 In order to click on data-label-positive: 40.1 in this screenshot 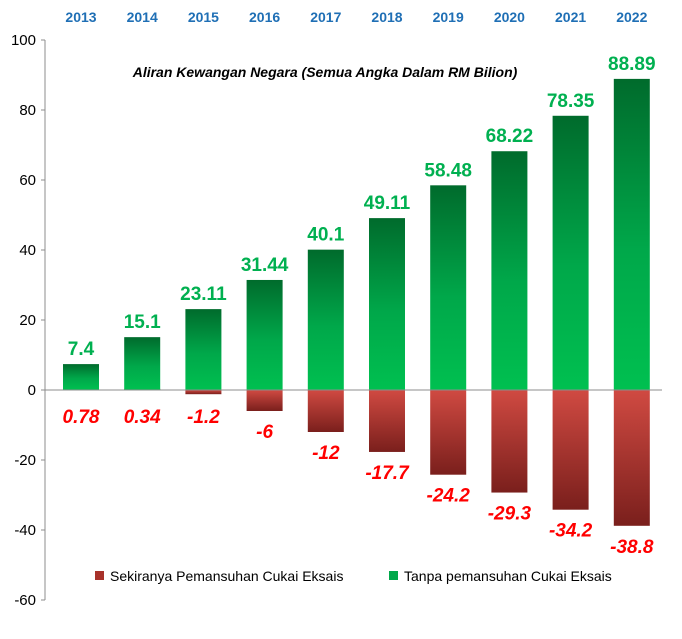, I will do `click(325, 235)`.